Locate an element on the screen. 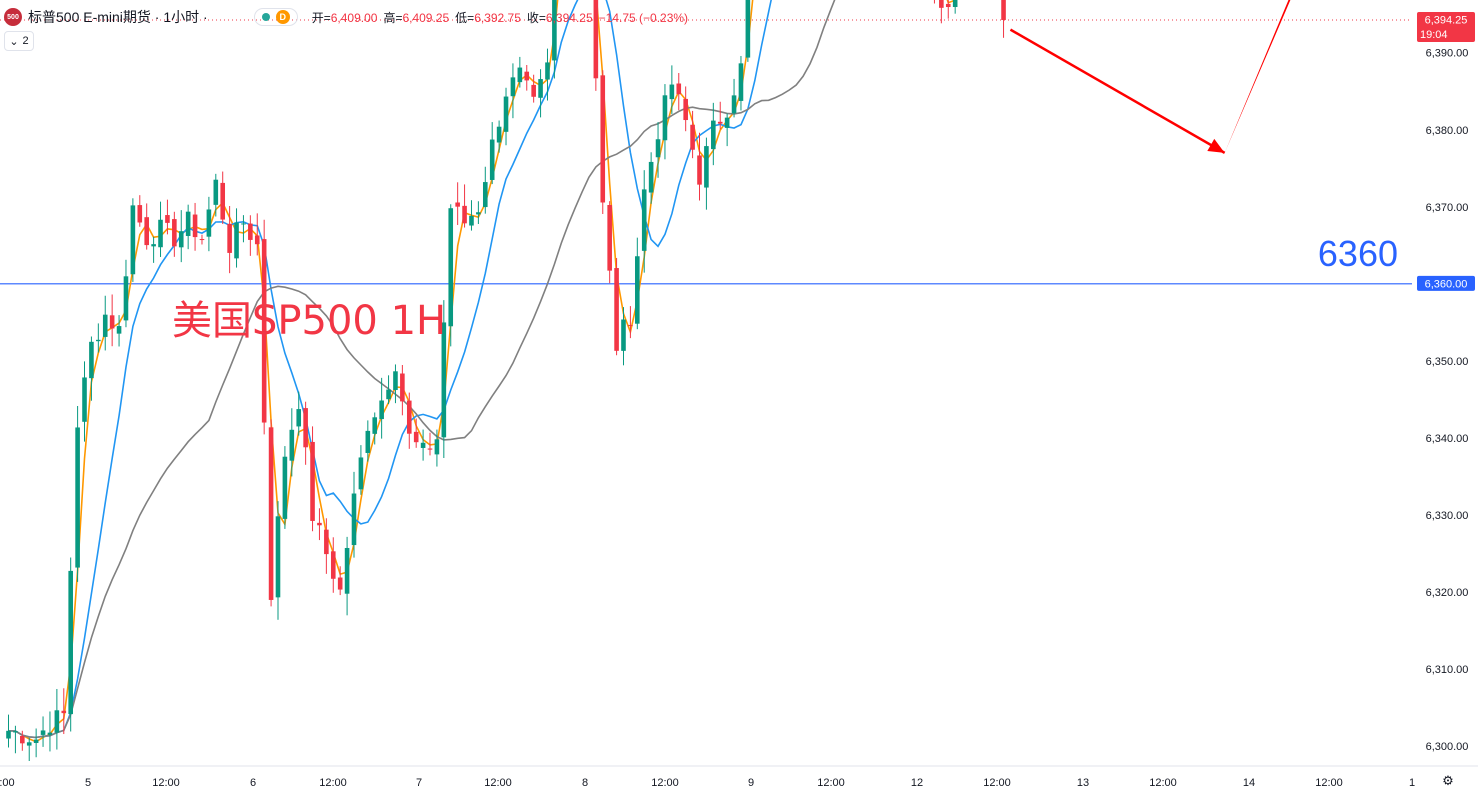 The image size is (1478, 796). x-tick-label: 8 is located at coordinates (585, 783).